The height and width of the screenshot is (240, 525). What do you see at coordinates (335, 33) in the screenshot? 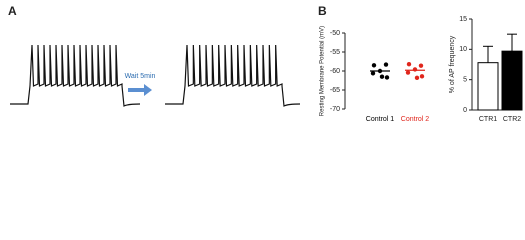
I see `y-tick-label: -50` at bounding box center [335, 33].